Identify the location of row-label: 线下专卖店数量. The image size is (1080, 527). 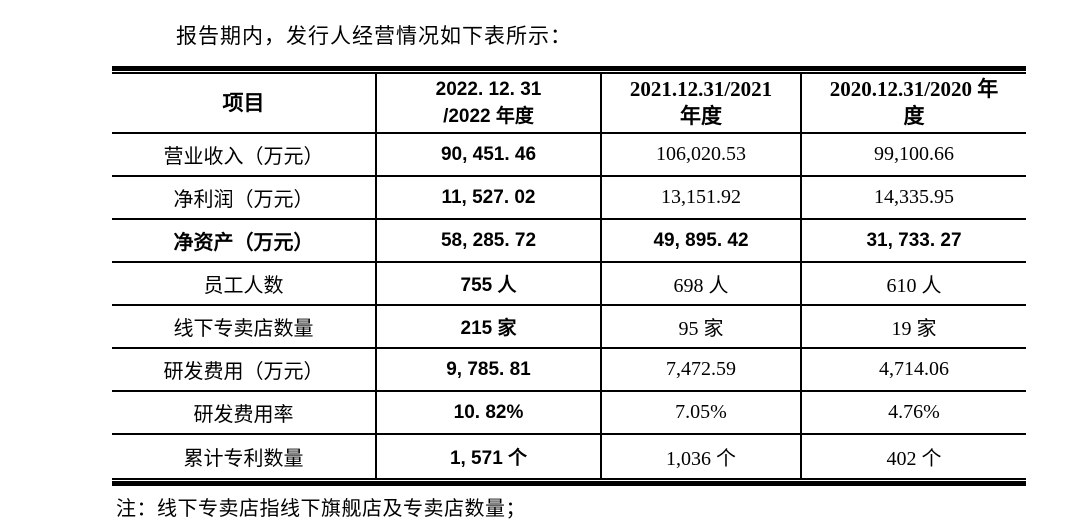
(243, 327).